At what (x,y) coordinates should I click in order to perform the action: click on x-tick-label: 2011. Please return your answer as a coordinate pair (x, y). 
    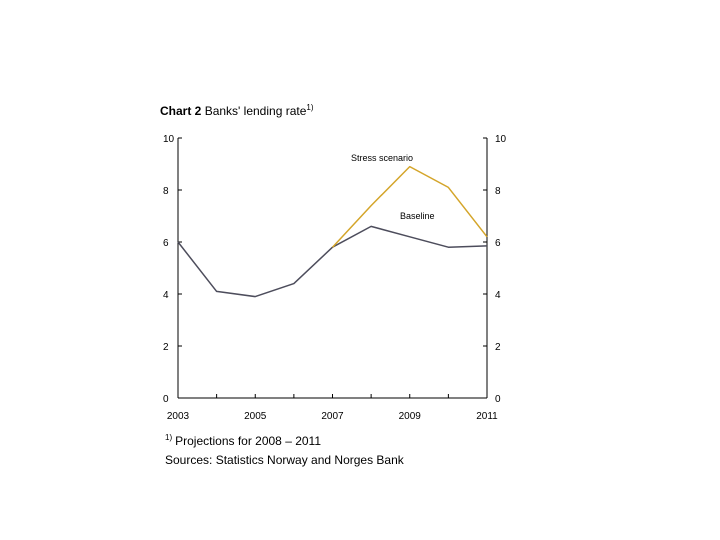
    Looking at the image, I should click on (487, 416).